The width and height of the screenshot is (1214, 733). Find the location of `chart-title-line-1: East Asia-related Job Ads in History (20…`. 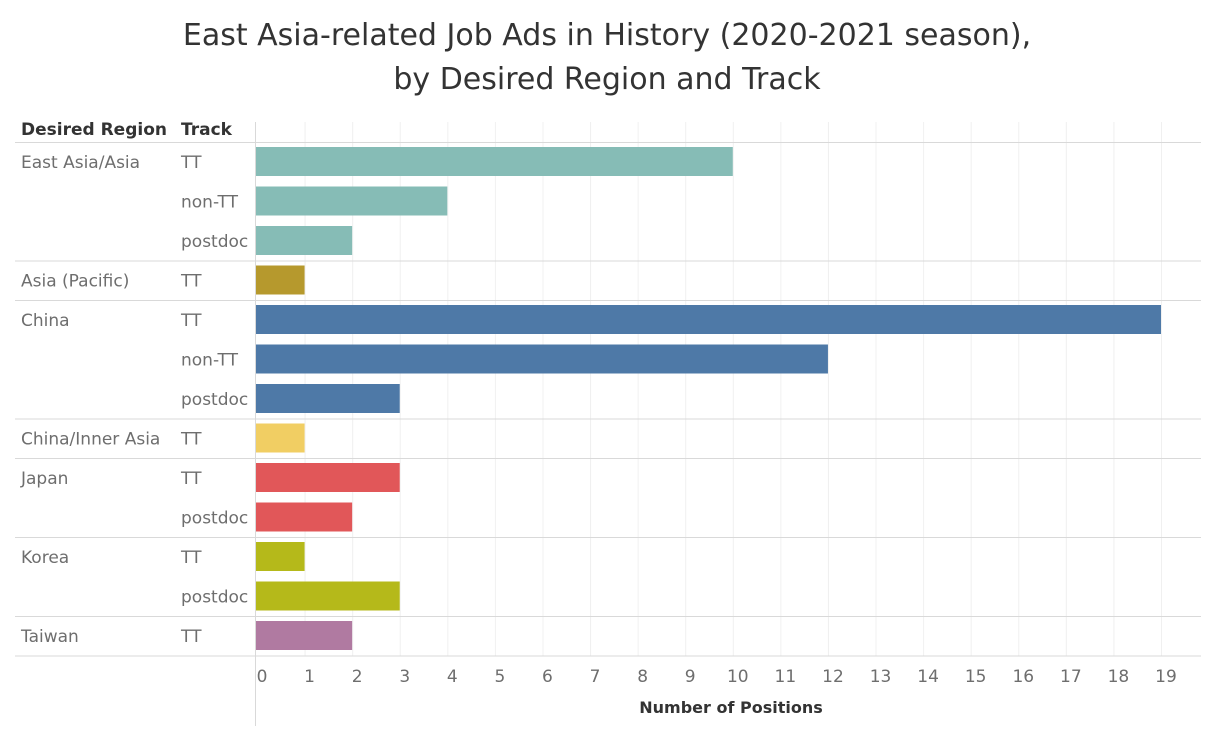

chart-title-line-1: East Asia-related Job Ads in History (20… is located at coordinates (607, 35).